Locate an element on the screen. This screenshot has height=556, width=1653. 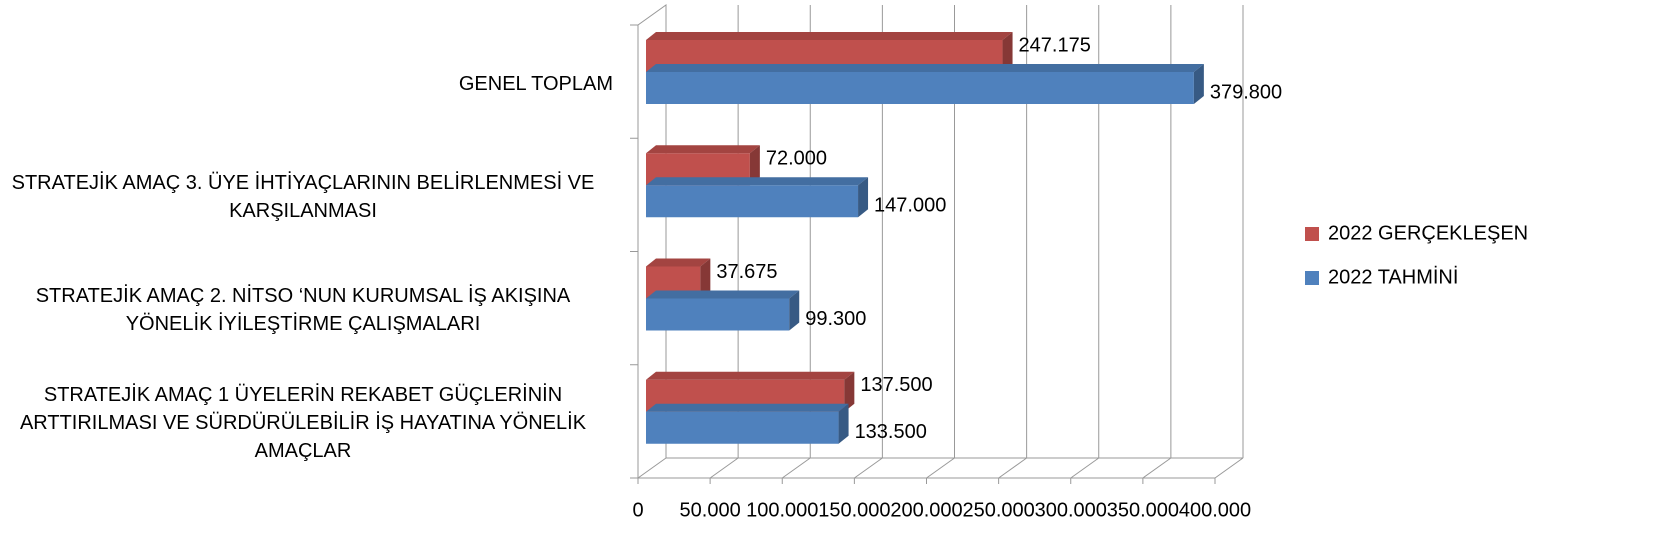
legend-label: 2022 TAHMİNİ is located at coordinates (1393, 276).